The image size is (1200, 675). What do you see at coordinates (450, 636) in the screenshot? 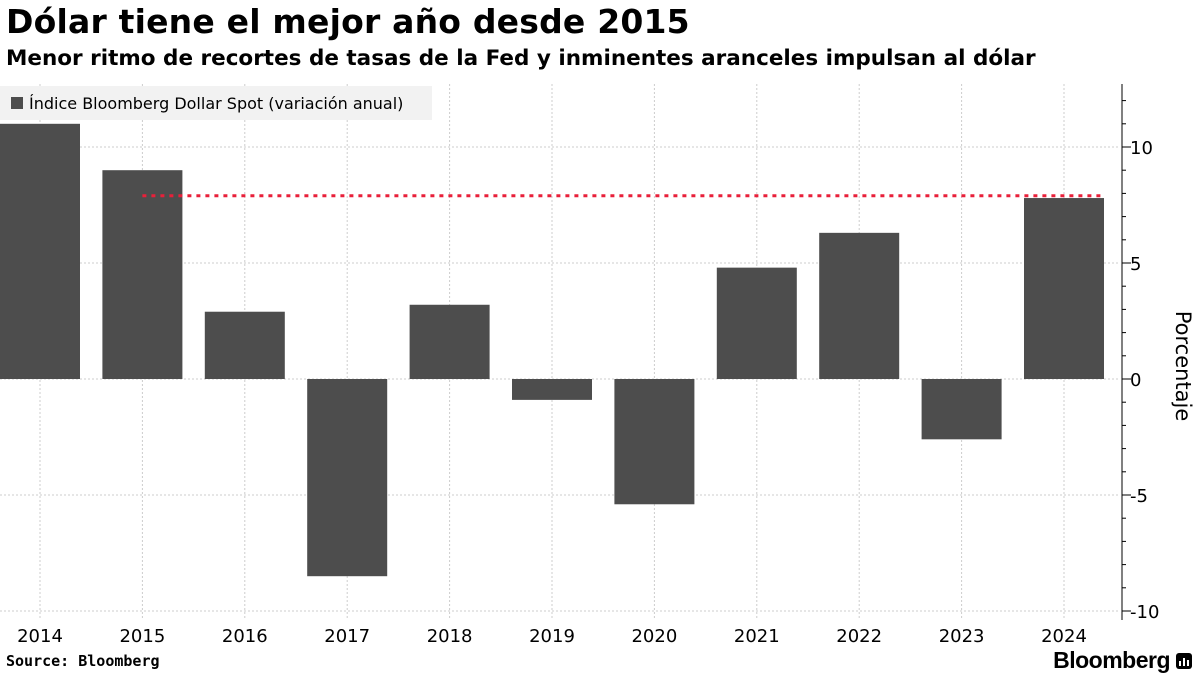
I see `x-tick-label: 2018` at bounding box center [450, 636].